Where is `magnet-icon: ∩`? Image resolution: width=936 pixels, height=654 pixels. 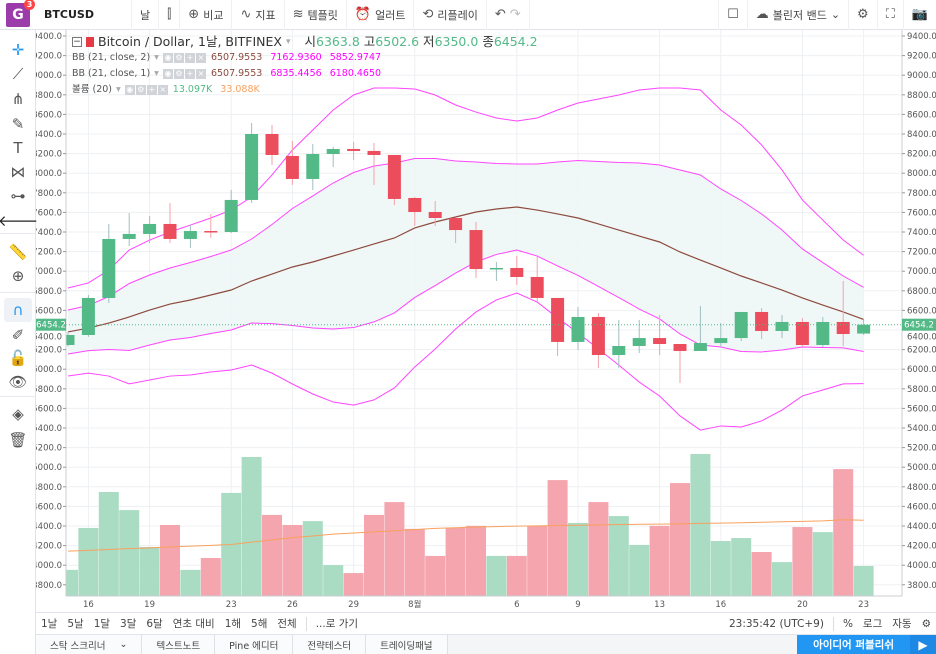 magnet-icon: ∩ is located at coordinates (18, 310).